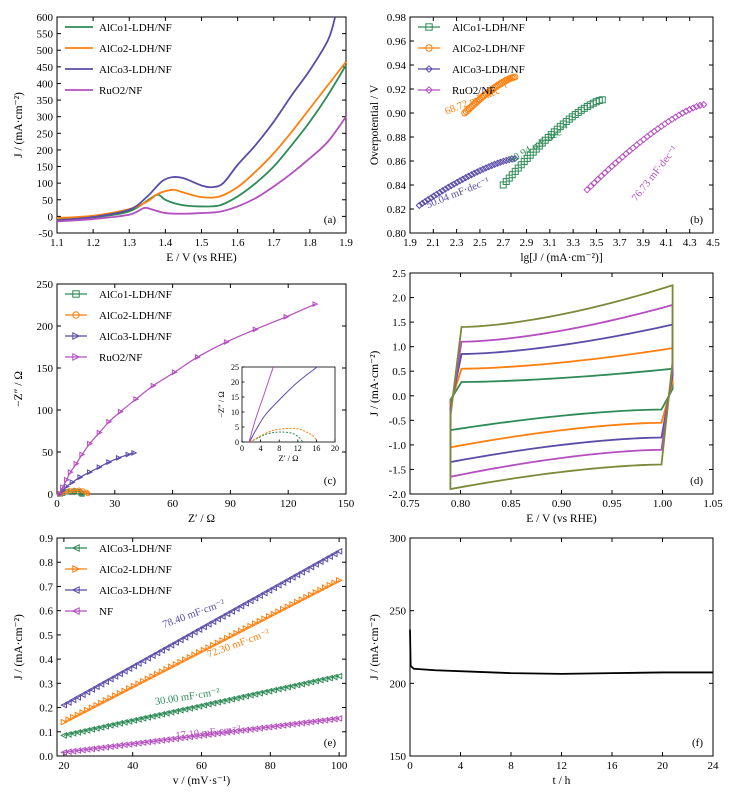  What do you see at coordinates (48, 201) in the screenshot?
I see `y-tick-label: 50` at bounding box center [48, 201].